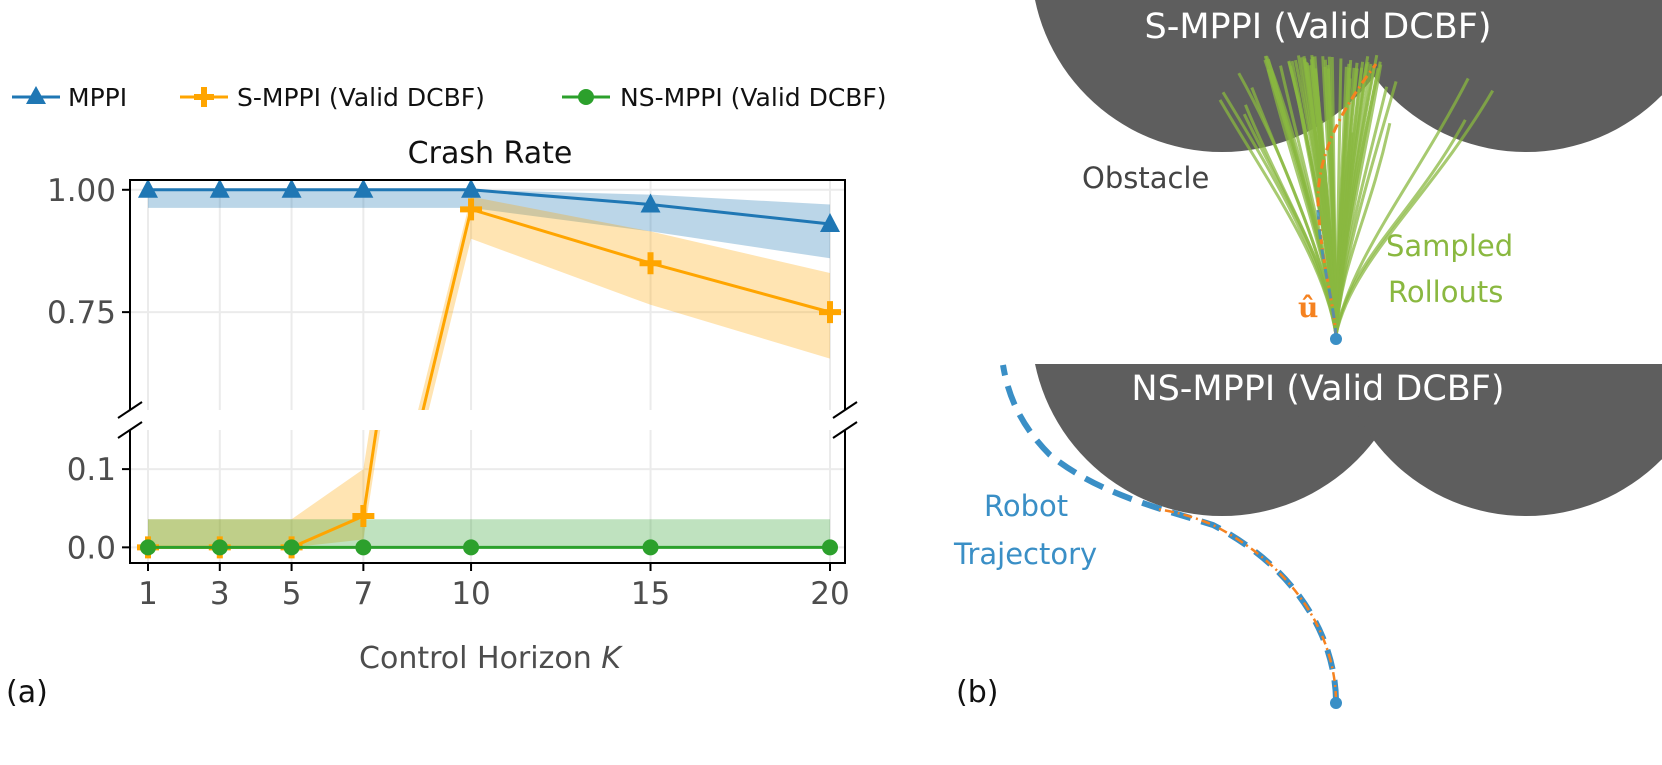 The width and height of the screenshot is (1662, 765). I want to click on circle-marker-icon, so click(586, 97).